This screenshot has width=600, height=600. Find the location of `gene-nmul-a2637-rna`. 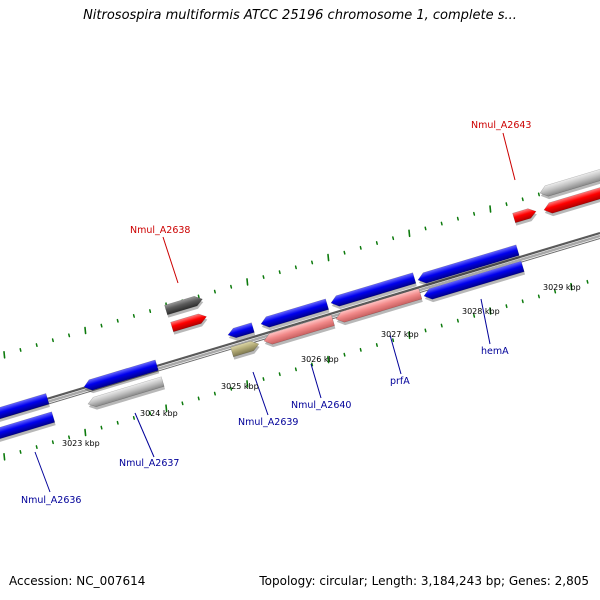

gene-nmul-a2637-rna is located at coordinates (126, 392).